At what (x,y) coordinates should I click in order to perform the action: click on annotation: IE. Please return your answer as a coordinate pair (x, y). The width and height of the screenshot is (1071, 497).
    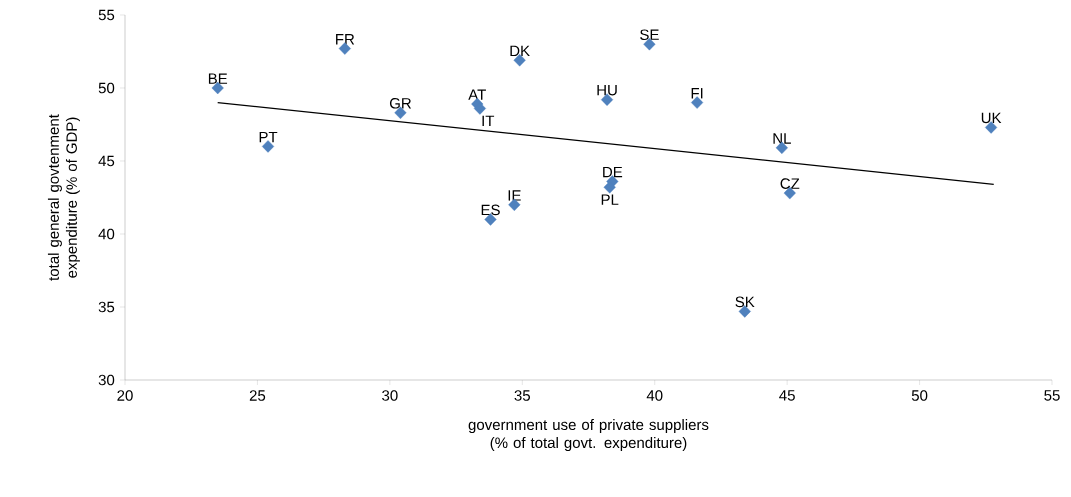
    Looking at the image, I should click on (514, 195).